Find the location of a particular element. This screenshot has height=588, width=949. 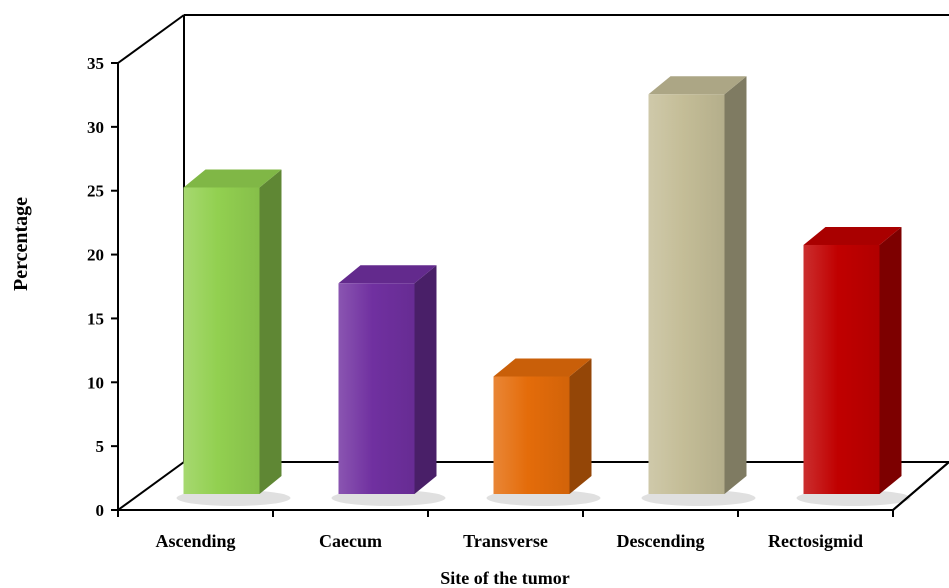

y-tick-label: 10 is located at coordinates (95, 382).